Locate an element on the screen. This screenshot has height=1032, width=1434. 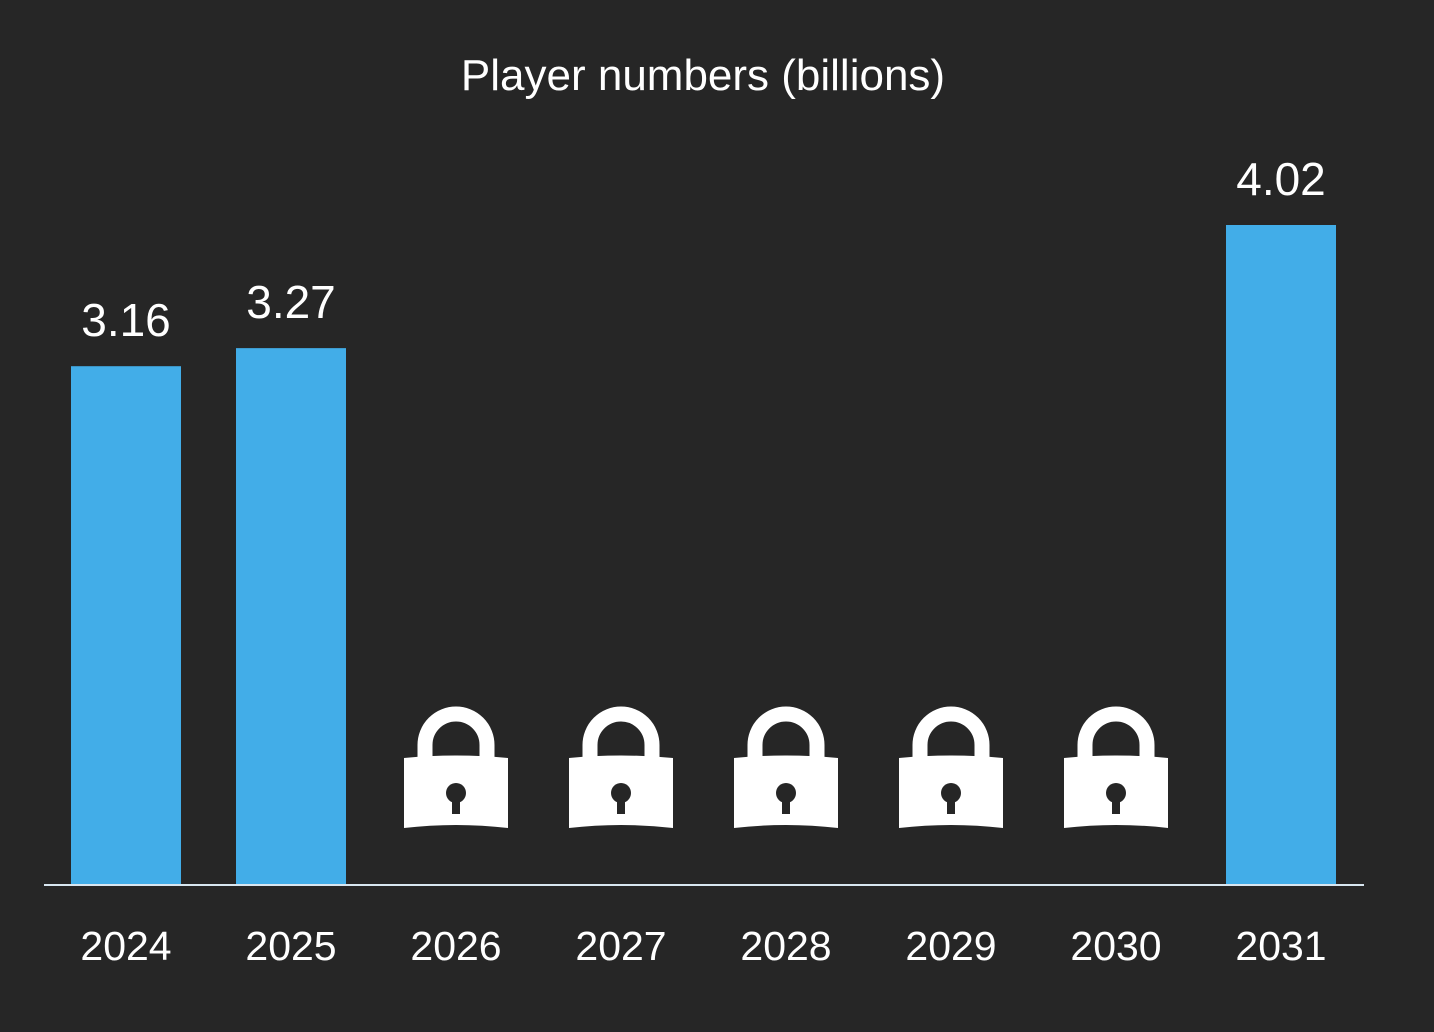
tick-label-2029: 2029 is located at coordinates (950, 946).